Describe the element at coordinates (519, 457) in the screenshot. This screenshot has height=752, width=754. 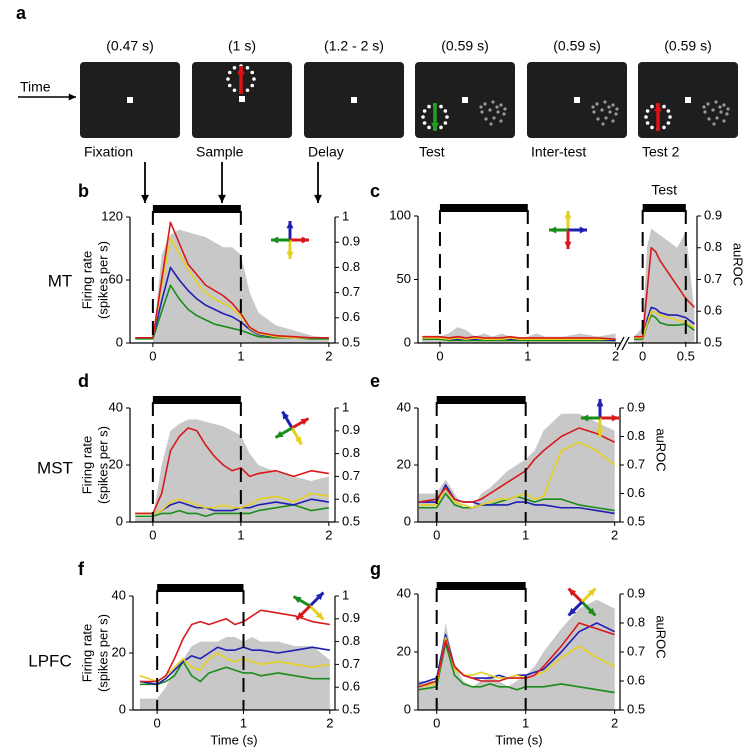
I see `panel: 0 20 40 0.5 0.6 0.7 0.8 0.9 0 1 2 e auROC` at that location.